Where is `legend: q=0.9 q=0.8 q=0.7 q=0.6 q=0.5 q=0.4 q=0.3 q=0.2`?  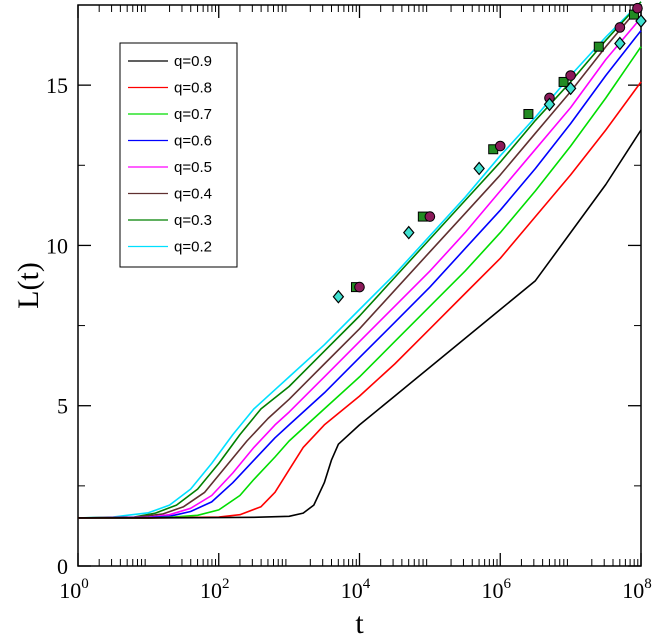
legend: q=0.9 q=0.8 q=0.7 q=0.6 q=0.5 q=0.4 q=0.3 q=0.2 is located at coordinates (178, 155).